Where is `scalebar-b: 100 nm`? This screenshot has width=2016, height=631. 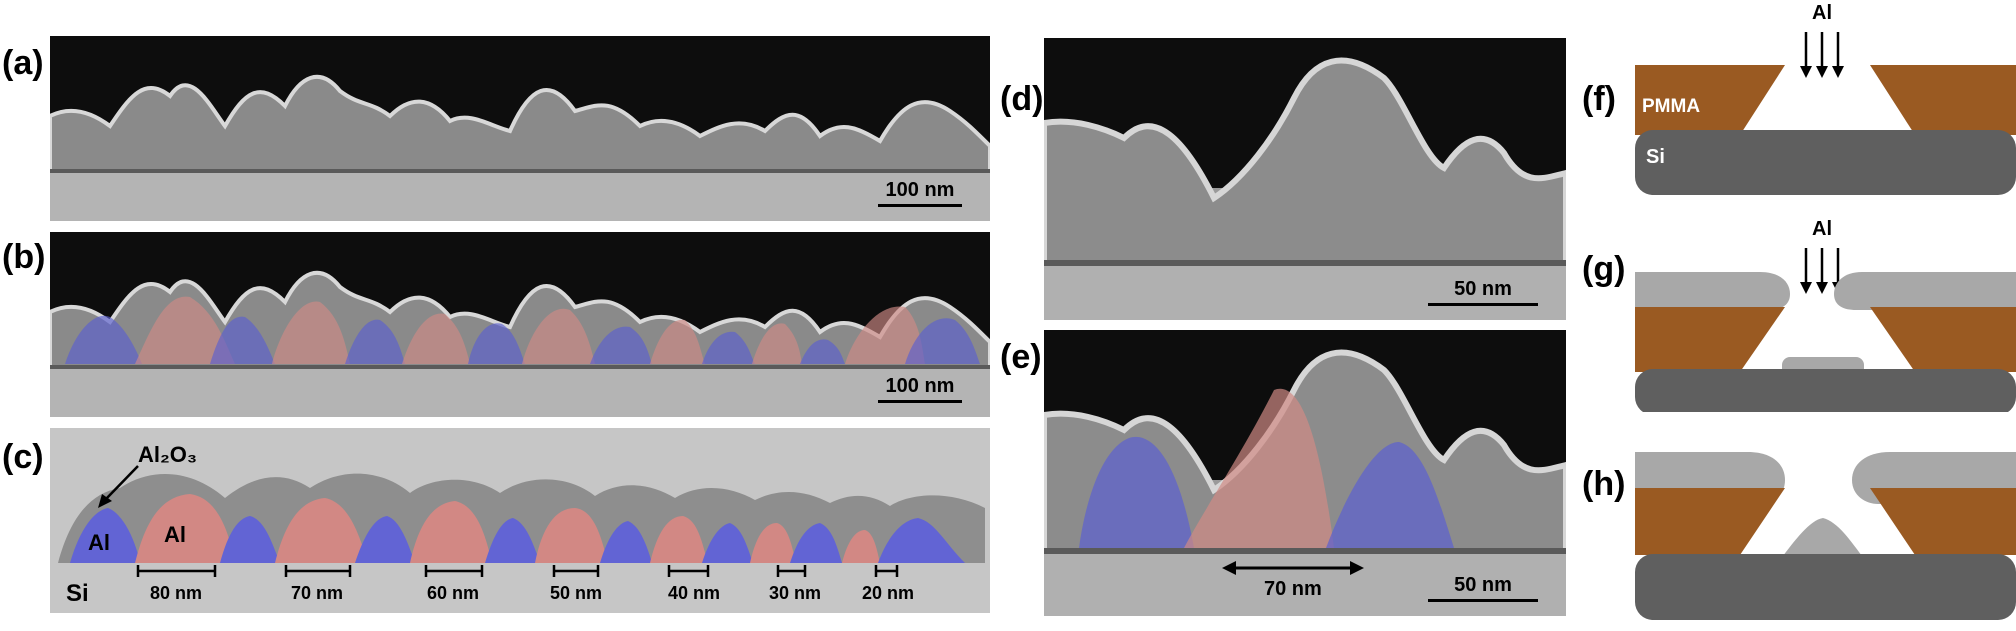
scalebar-b: 100 nm is located at coordinates (920, 389).